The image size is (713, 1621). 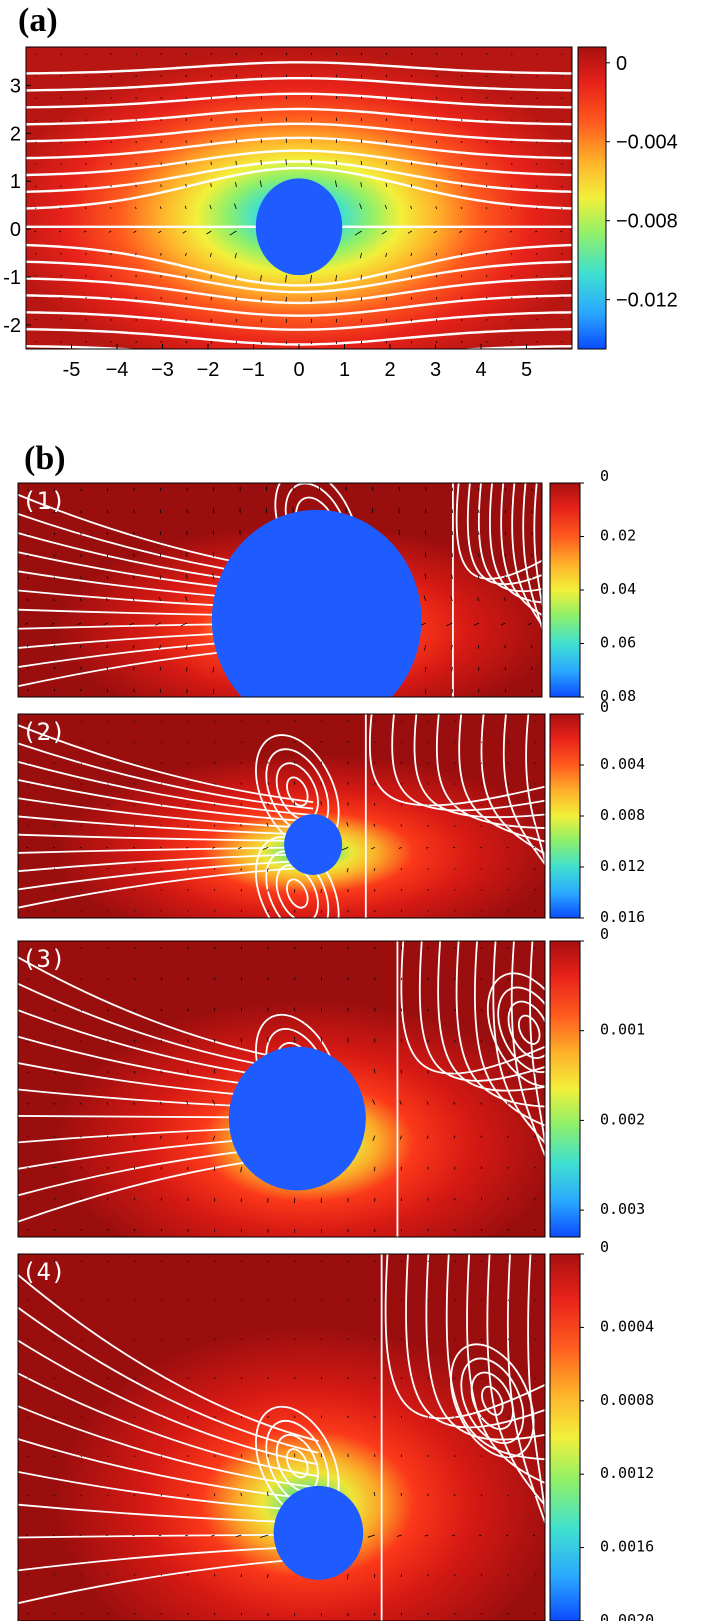 I want to click on colorbar-b3: 0 0.001 0.002 0.003, so click(x=597, y=1081).